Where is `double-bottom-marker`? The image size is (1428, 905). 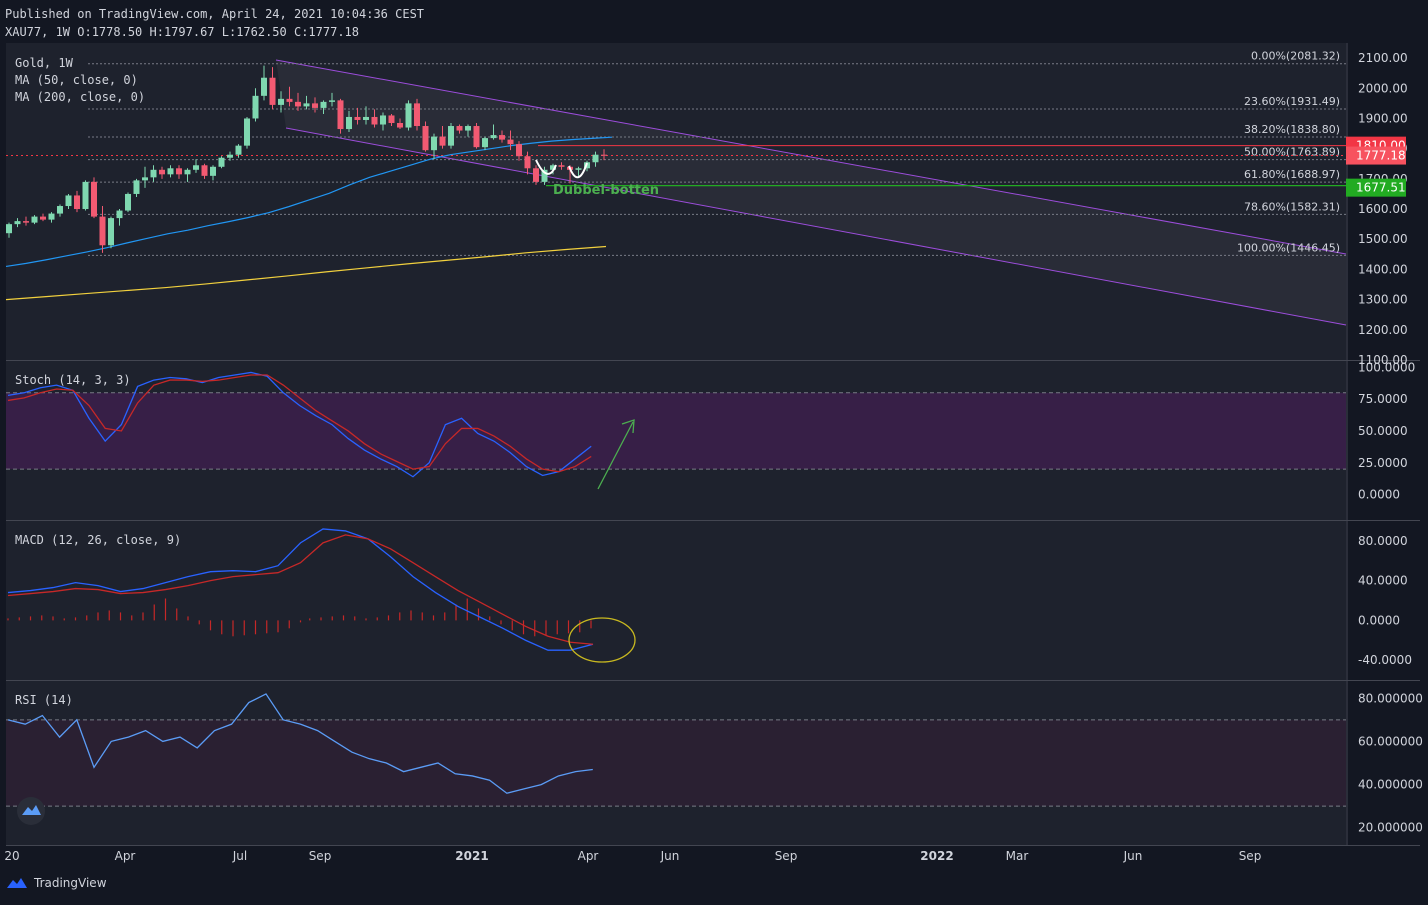 double-bottom-marker is located at coordinates (561, 169).